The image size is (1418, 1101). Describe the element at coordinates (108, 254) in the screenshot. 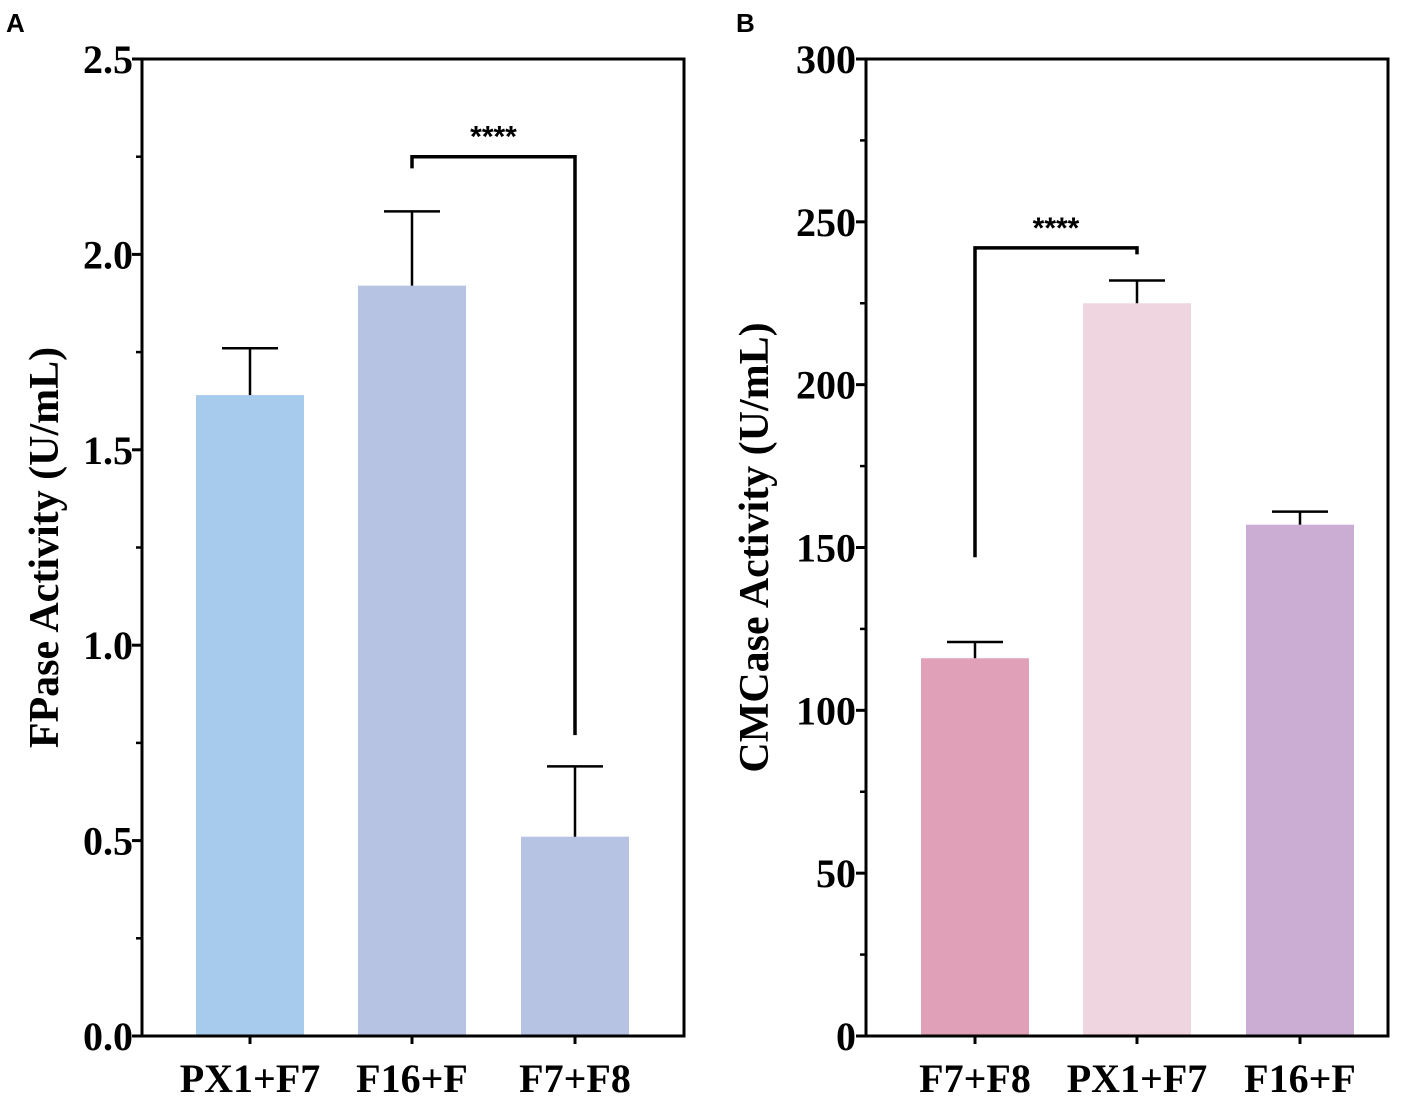

I see `y-tick-label: 2.0` at that location.